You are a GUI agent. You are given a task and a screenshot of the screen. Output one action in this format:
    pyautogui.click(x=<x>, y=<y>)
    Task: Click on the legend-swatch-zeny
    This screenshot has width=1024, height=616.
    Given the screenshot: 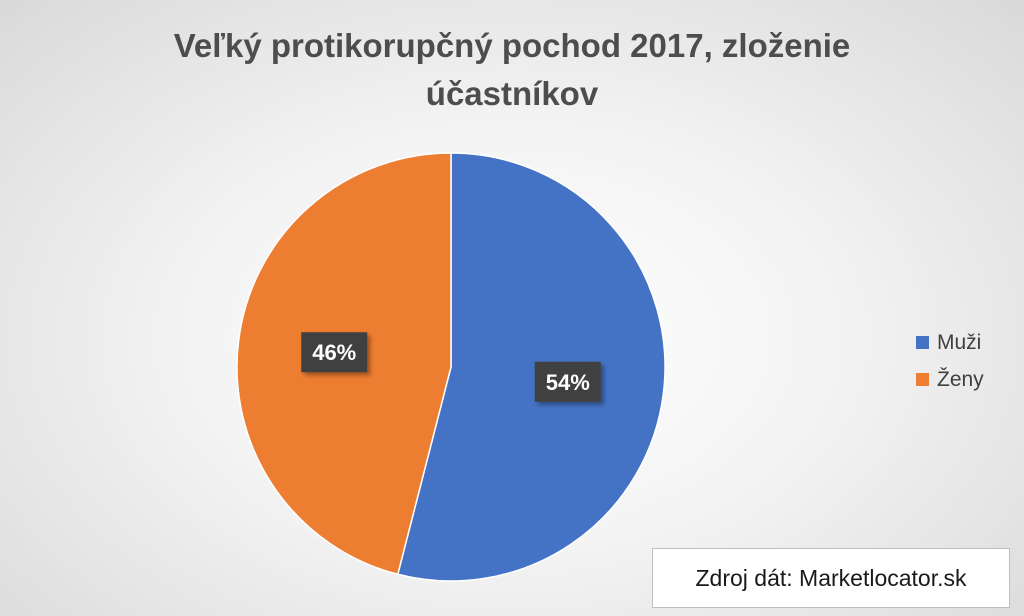 What is the action you would take?
    pyautogui.click(x=922, y=379)
    